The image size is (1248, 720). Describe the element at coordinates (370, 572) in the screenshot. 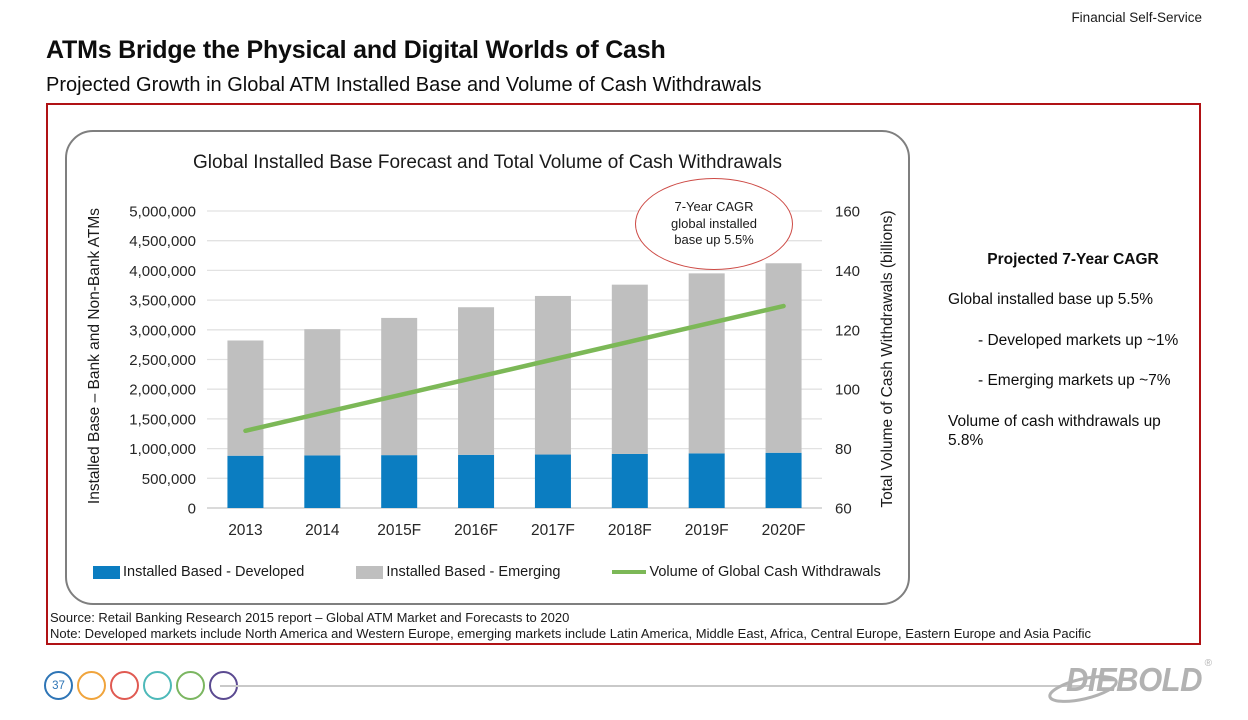

I see `legend-swatch-emerging-icon` at that location.